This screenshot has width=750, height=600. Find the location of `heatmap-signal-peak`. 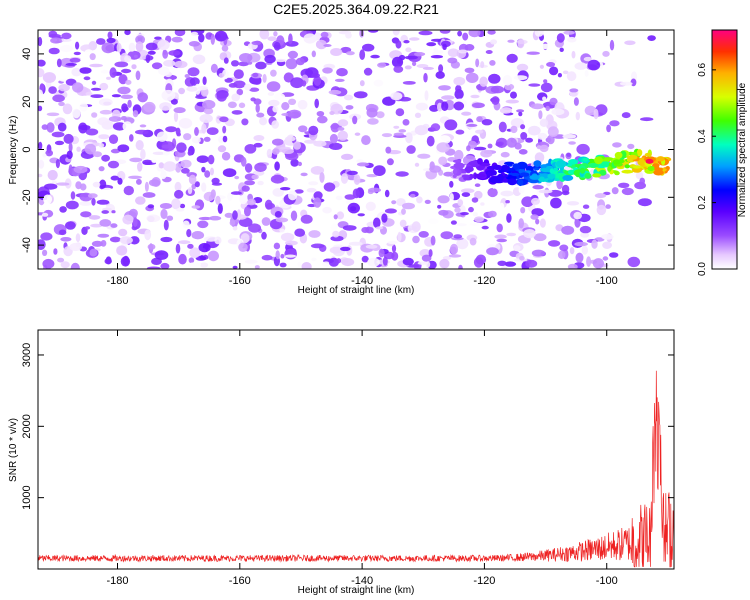

heatmap-signal-peak is located at coordinates (649, 161).